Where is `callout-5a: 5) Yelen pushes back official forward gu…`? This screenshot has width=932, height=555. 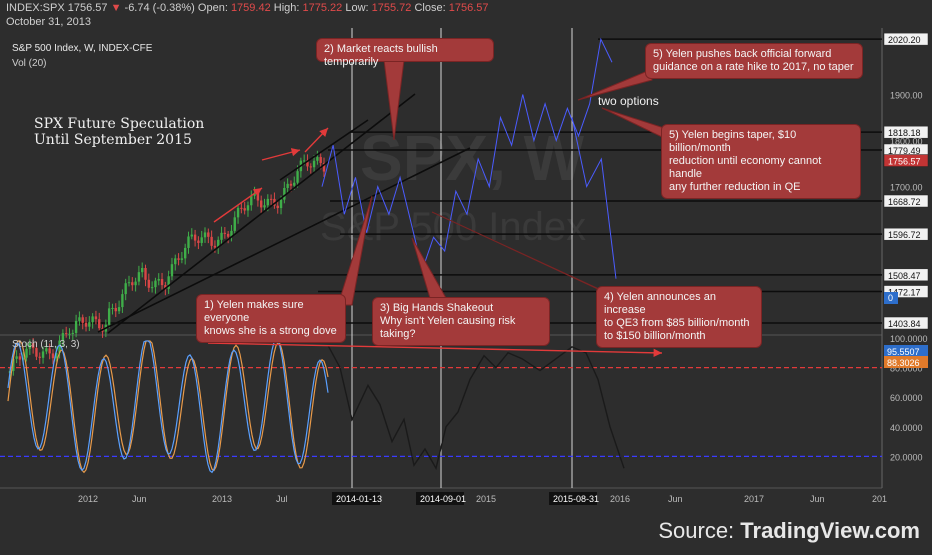 callout-5a: 5) Yelen pushes back official forward gu… is located at coordinates (754, 61).